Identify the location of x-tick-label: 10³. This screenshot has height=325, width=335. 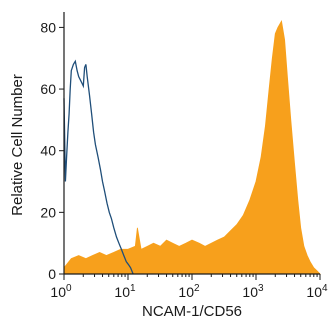
(253, 291).